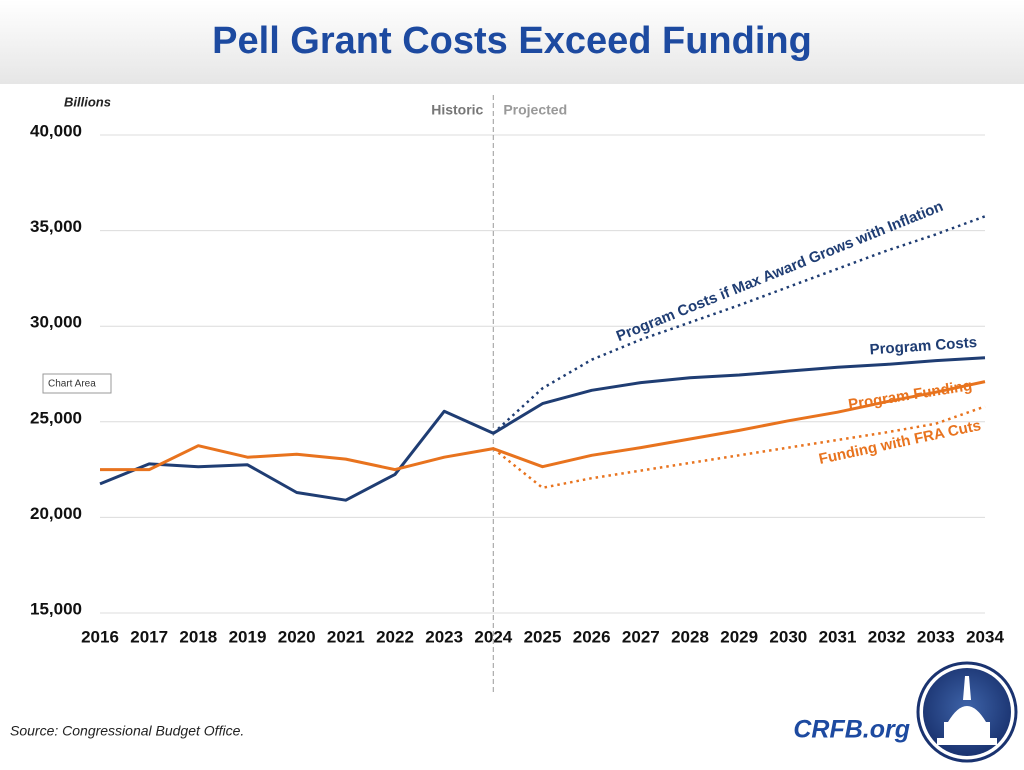 This screenshot has height=770, width=1024. What do you see at coordinates (56, 513) in the screenshot?
I see `y-tick-label: 20,000` at bounding box center [56, 513].